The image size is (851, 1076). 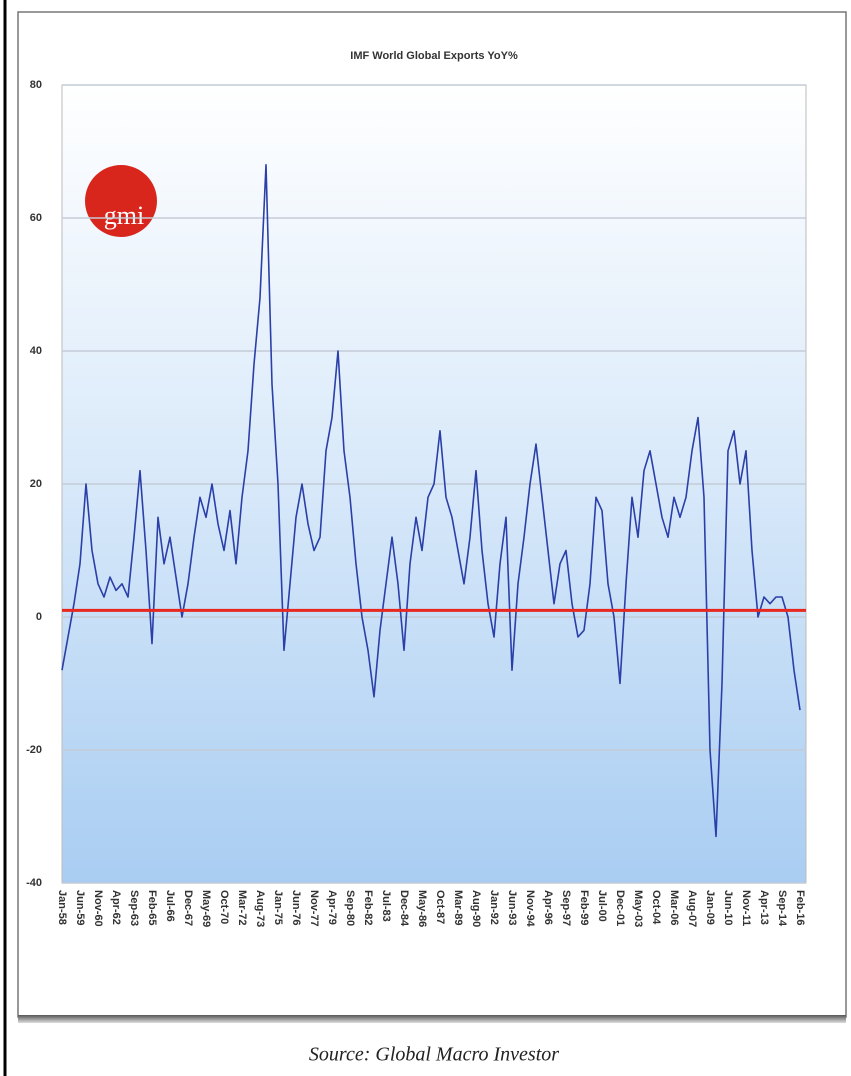 I want to click on logo-circle, so click(x=121, y=201).